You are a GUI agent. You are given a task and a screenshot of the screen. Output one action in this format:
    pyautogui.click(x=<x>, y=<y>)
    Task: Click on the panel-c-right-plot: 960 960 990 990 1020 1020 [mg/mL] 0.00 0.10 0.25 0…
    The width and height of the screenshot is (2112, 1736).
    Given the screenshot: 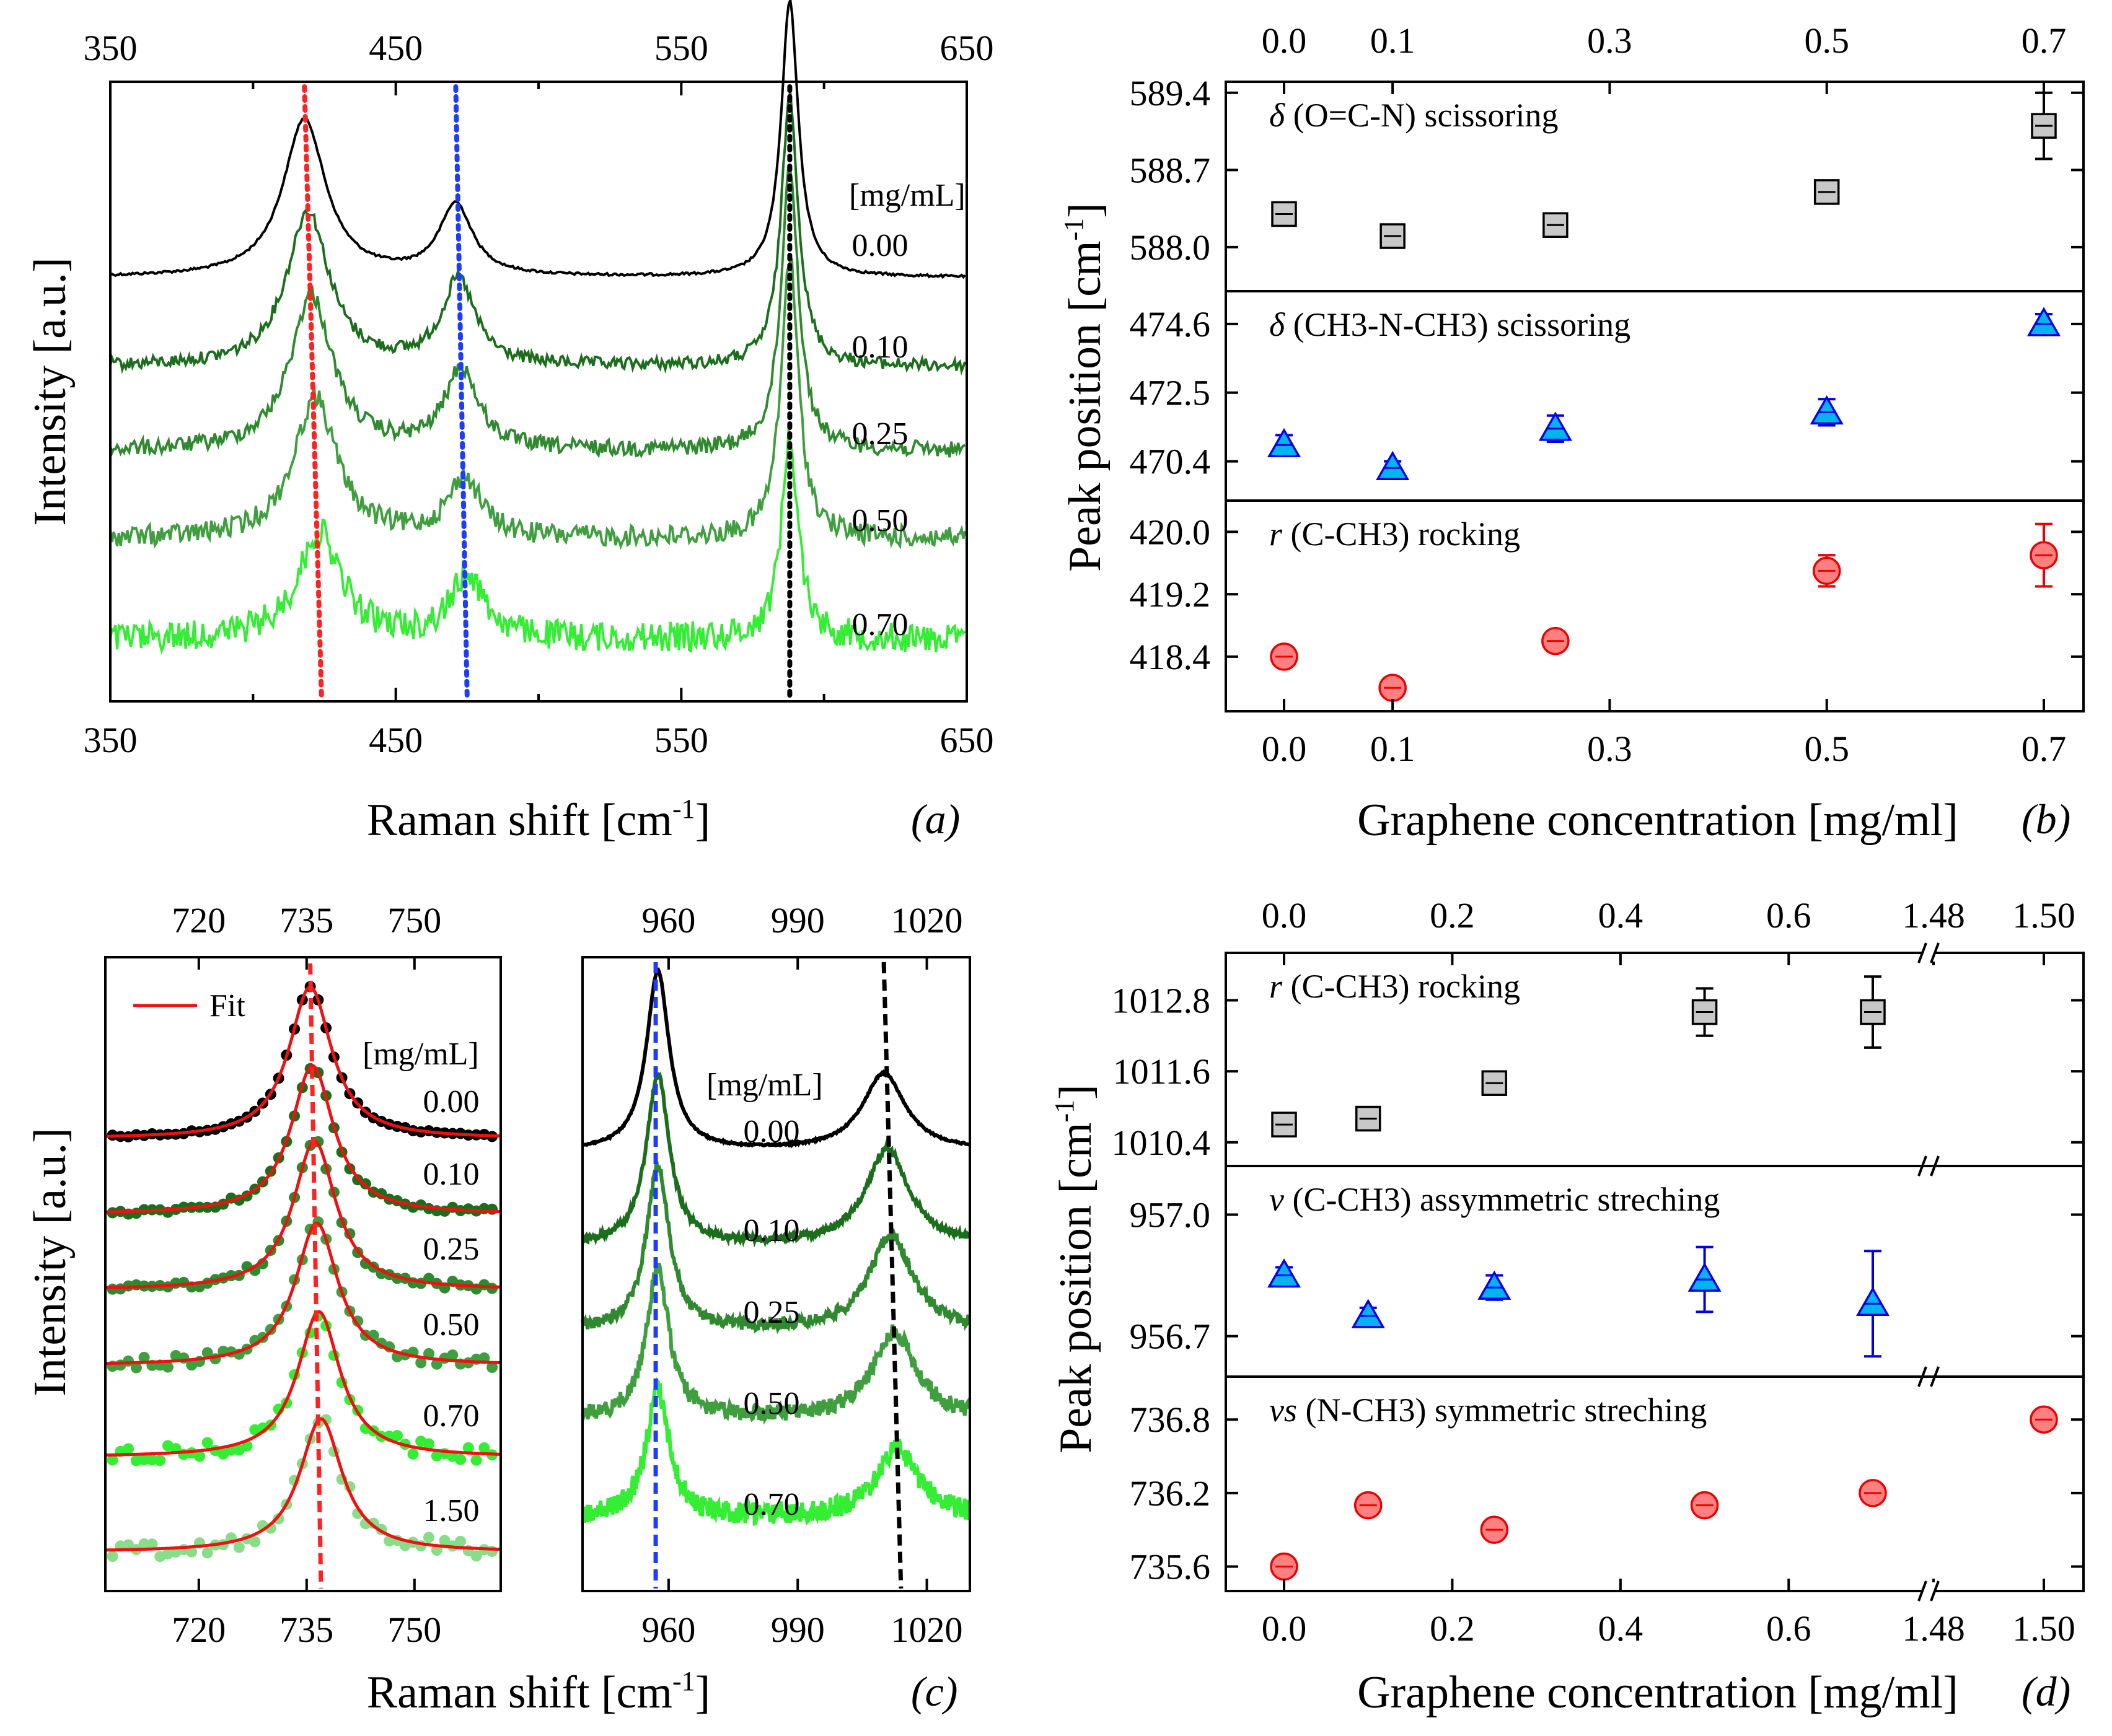 What is the action you would take?
    pyautogui.click(x=776, y=1275)
    